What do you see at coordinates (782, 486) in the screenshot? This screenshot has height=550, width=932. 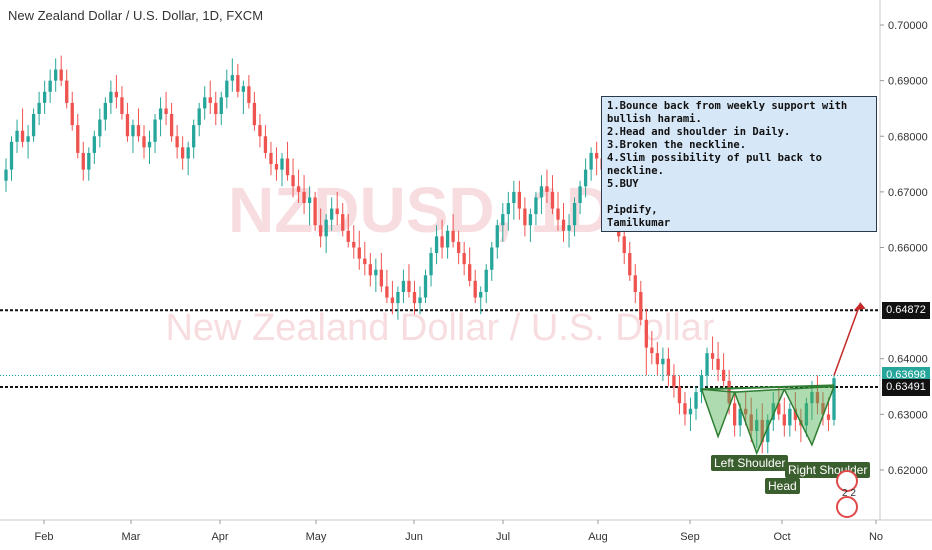 I see `head-label: Head` at bounding box center [782, 486].